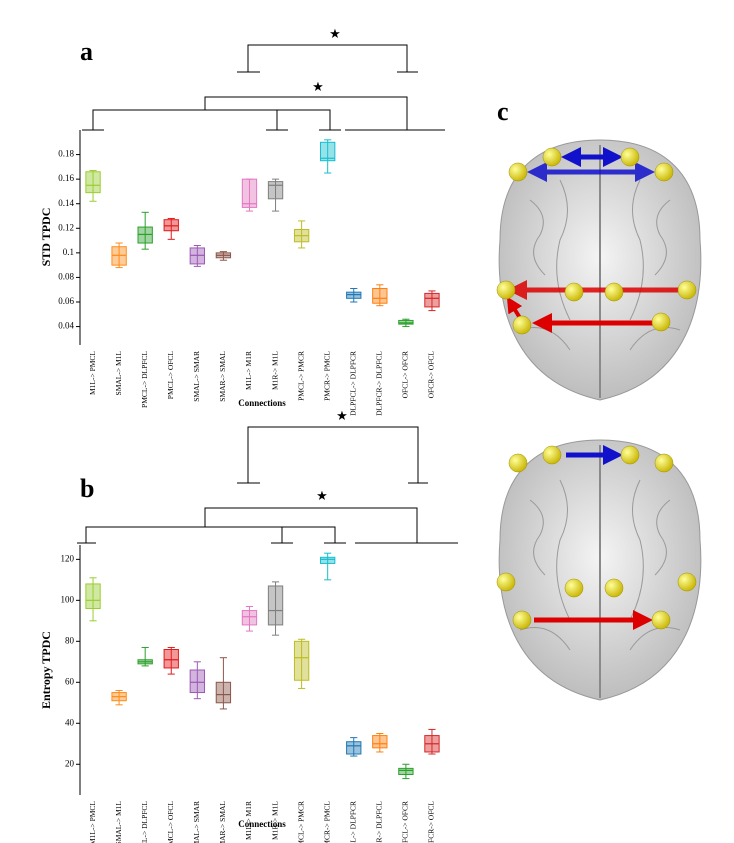  I want to click on y-tick-label: 80, so click(70, 640).